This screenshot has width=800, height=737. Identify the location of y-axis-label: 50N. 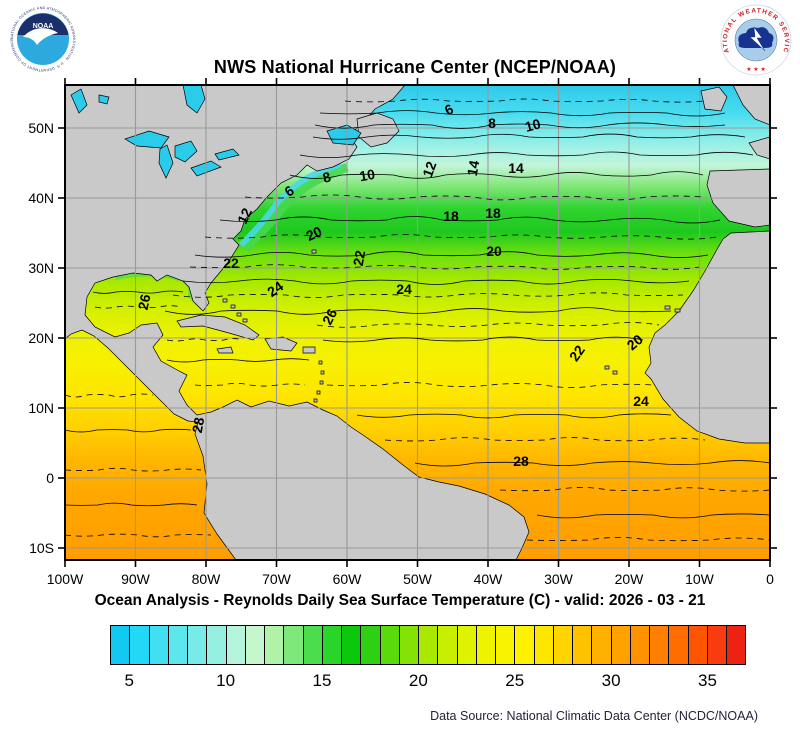
(41, 128).